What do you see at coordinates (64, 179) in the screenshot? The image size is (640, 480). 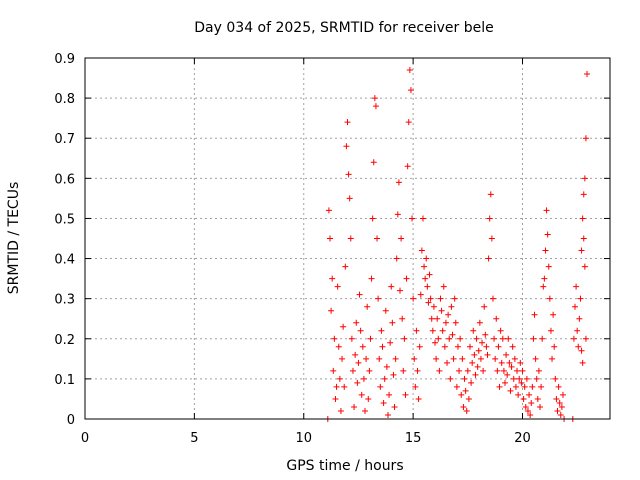 I see `y-tick-label: 0.6` at bounding box center [64, 179].